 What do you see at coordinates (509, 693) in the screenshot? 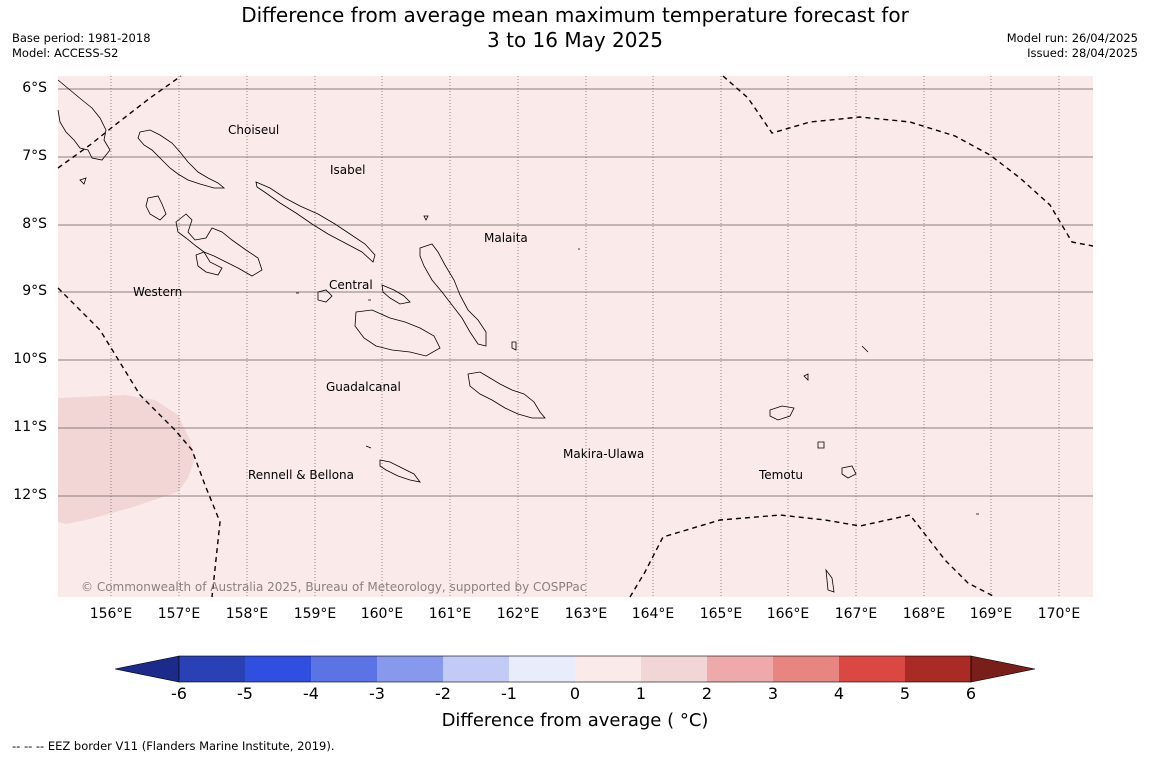
I see `colorbar-tick-label: -1` at bounding box center [509, 693].